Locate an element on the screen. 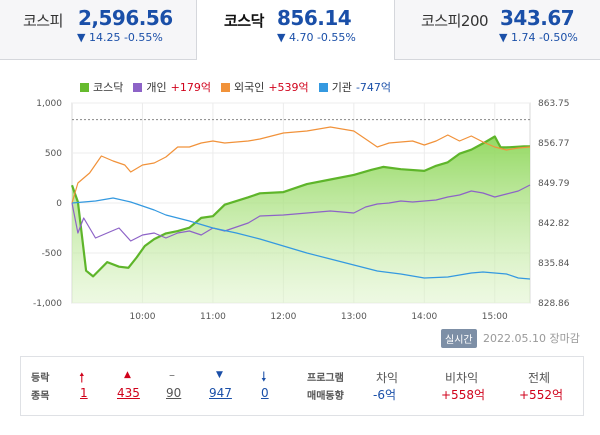 This screenshot has height=435, width=600. legend-kosdaq-label: 코스닥 is located at coordinates (108, 87).